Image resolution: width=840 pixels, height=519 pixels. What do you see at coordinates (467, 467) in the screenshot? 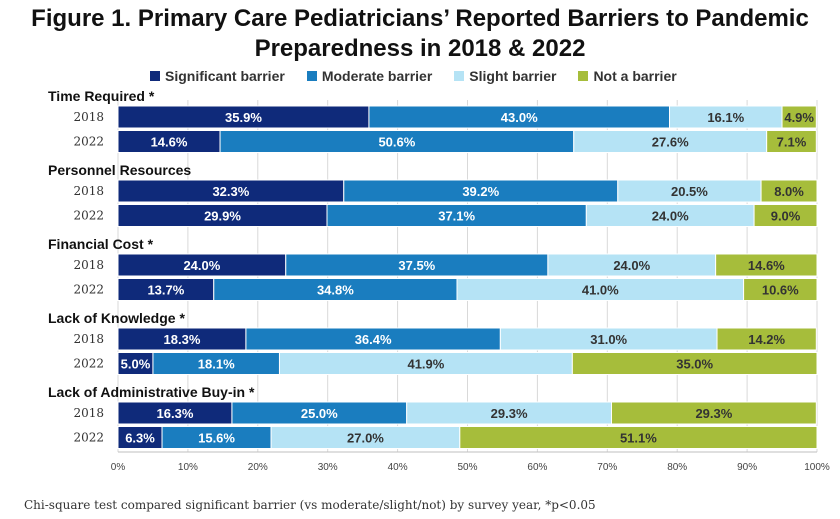
I see `x-tick-label: 50%` at bounding box center [467, 467].